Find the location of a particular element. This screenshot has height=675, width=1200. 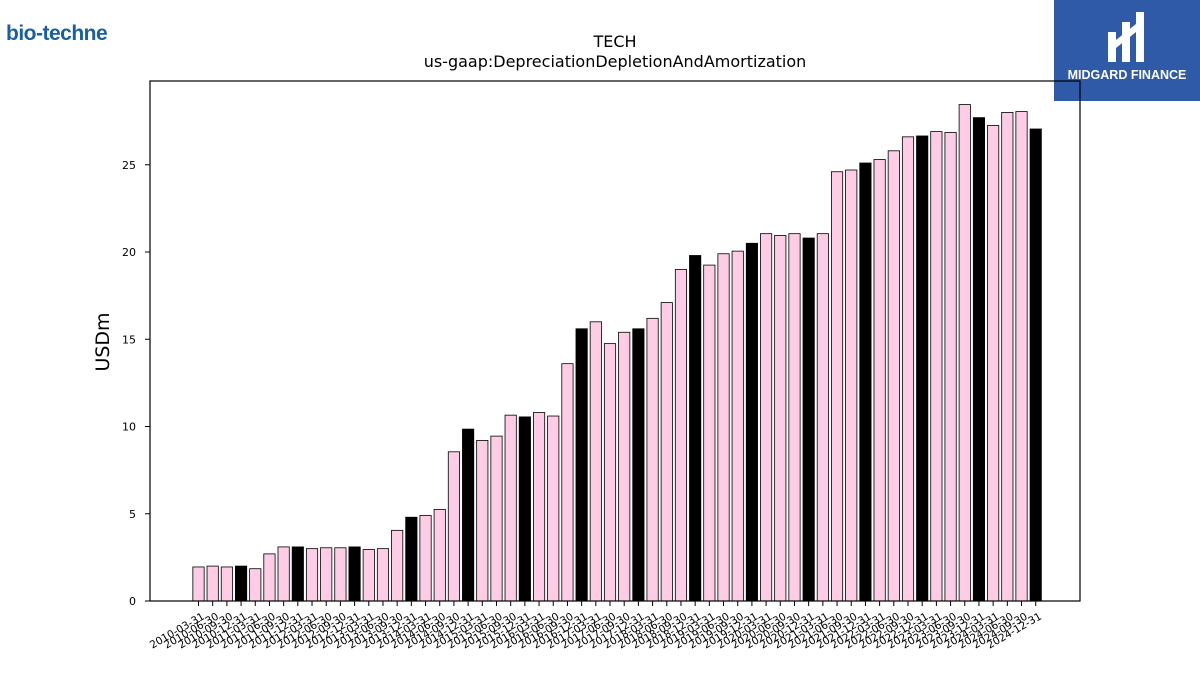

midgard-logo-mark-icon is located at coordinates (1126, 37).